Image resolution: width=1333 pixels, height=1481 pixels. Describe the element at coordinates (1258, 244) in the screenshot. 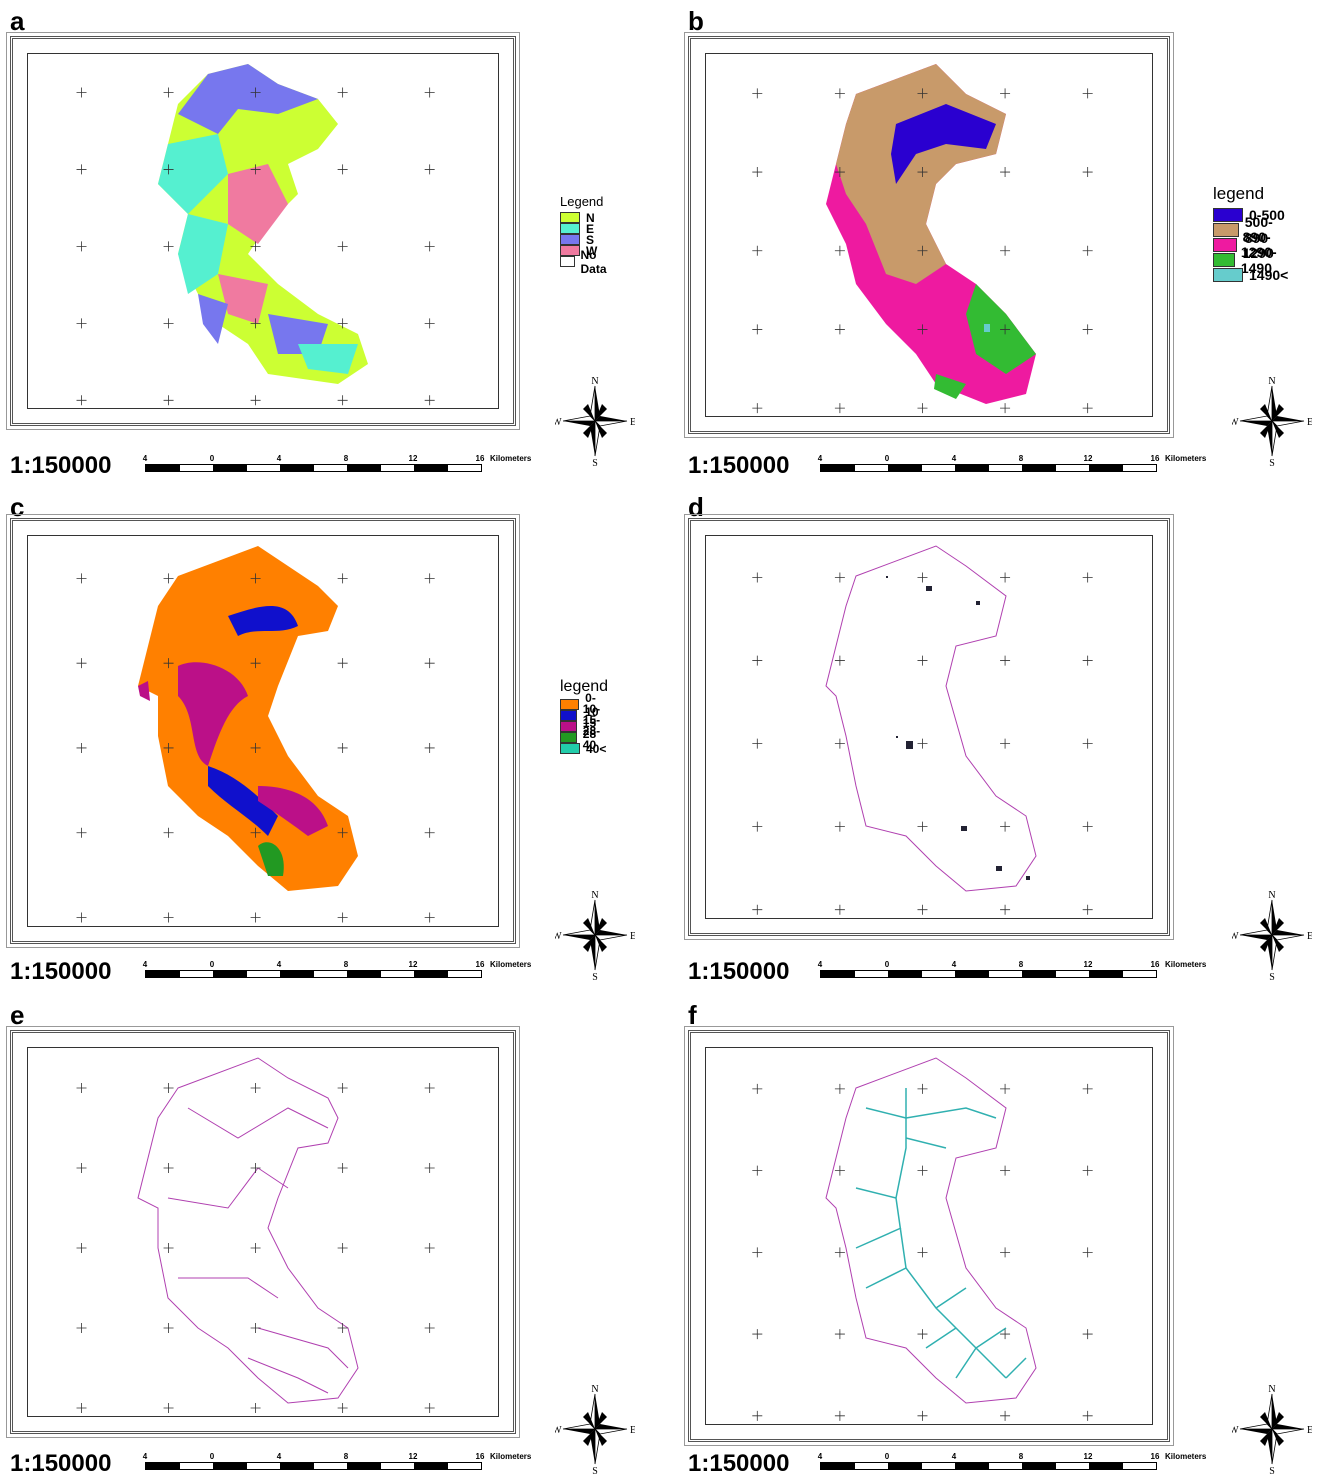

I see `legend-label: 890-1290` at that location.